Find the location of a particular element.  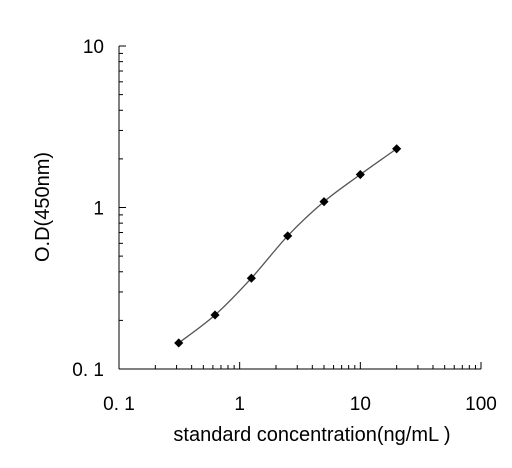

x-tick-label: 10 is located at coordinates (360, 404).